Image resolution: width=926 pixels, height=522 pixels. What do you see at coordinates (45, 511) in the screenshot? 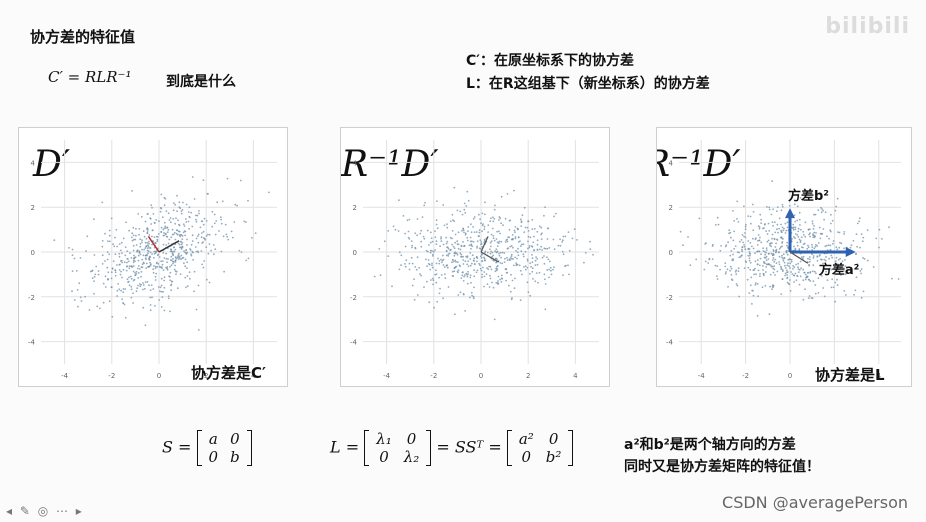
I see `slide-toolbar-icons: ◂ ✎ ◎ ⋯ ▸` at bounding box center [45, 511].